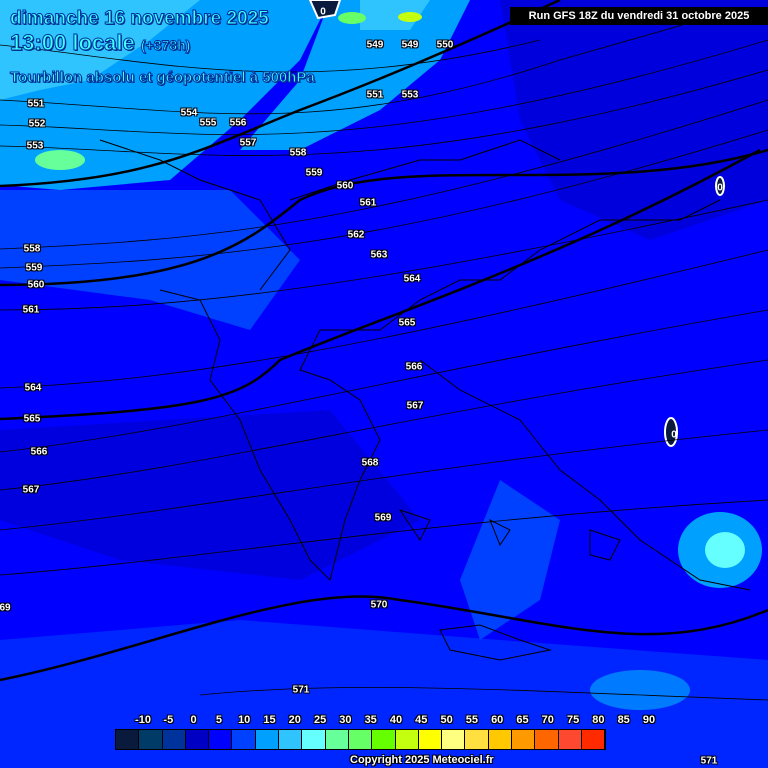 This screenshot has height=768, width=768. I want to click on run-info: Run GFS 18Z du vendredi 31 octobre 2025, so click(639, 16).